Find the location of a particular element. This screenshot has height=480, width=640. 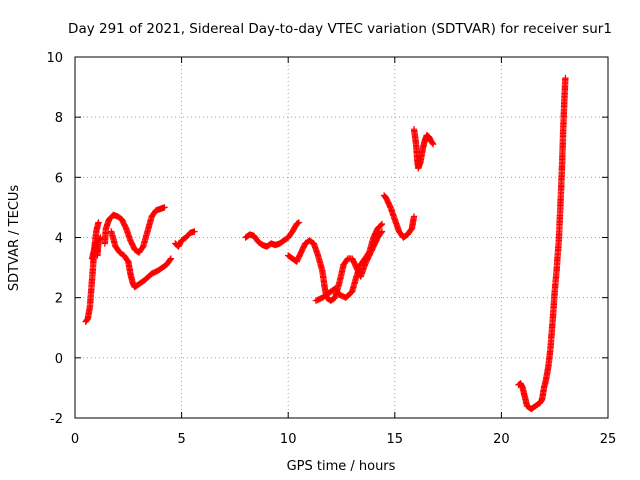

x-tick-label: 15 is located at coordinates (395, 439).